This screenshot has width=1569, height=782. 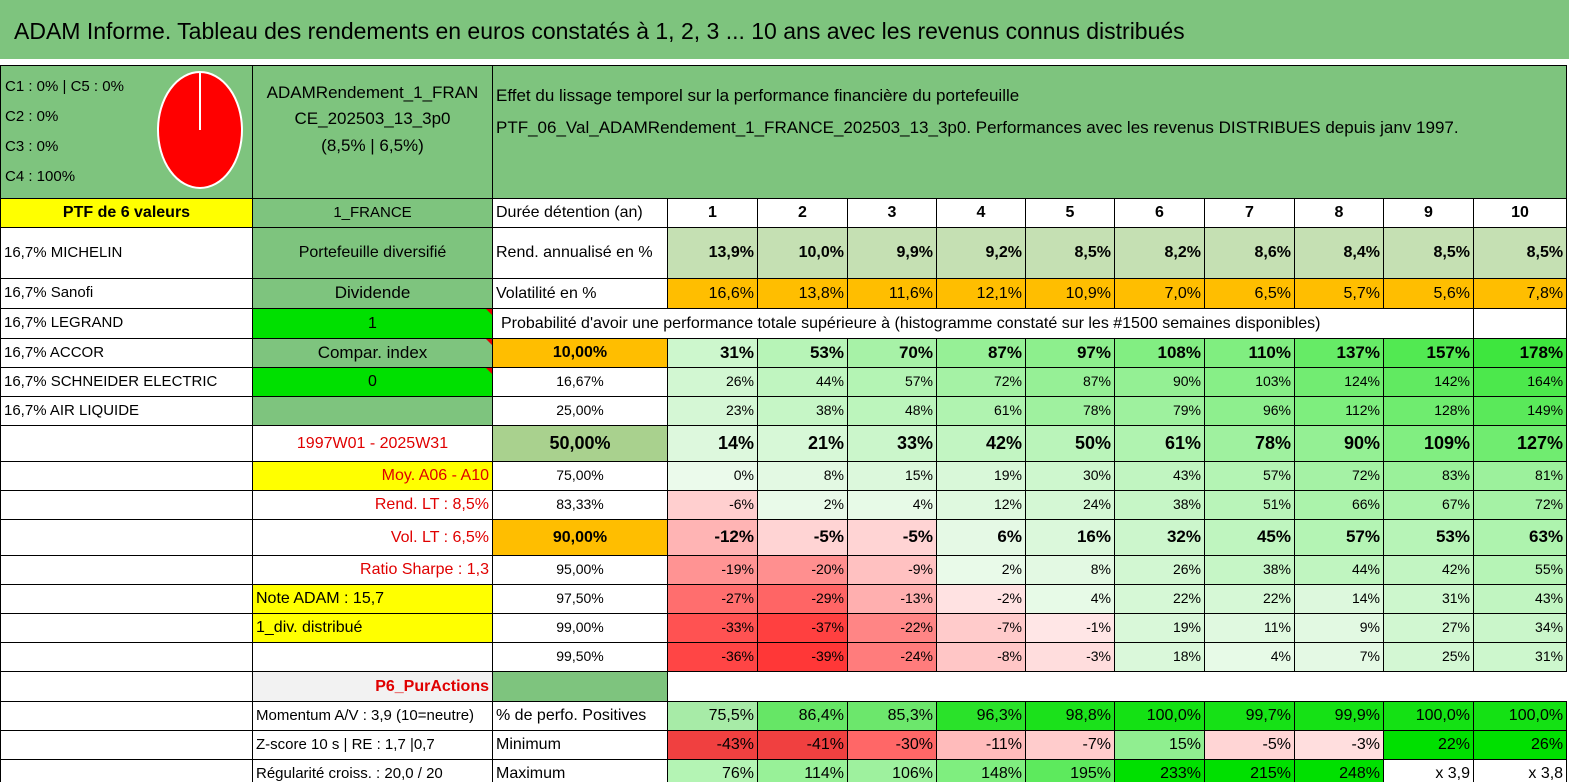 I want to click on year-header-8: 8, so click(x=1339, y=213).